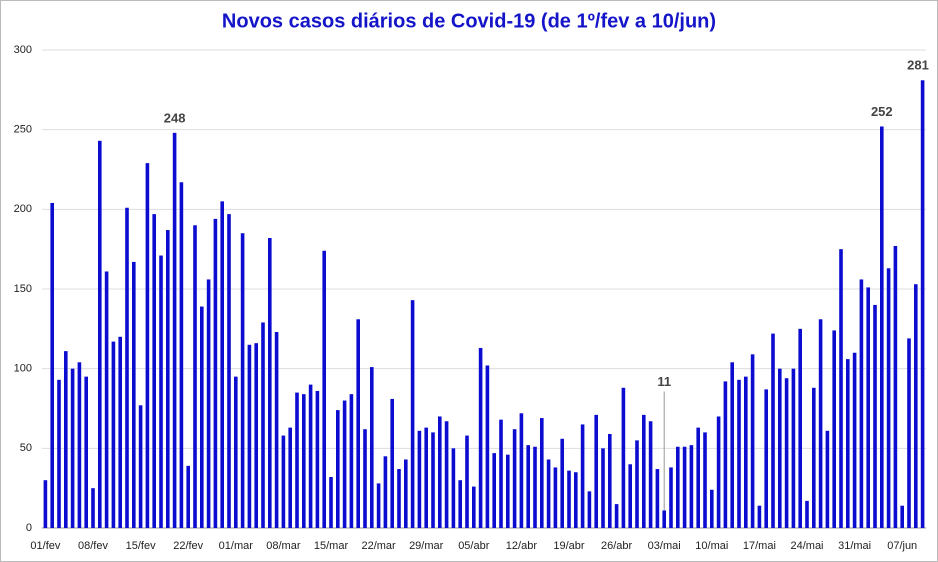 The height and width of the screenshot is (562, 938). Describe the element at coordinates (664, 546) in the screenshot. I see `x-tick-label: 03/mai` at that location.